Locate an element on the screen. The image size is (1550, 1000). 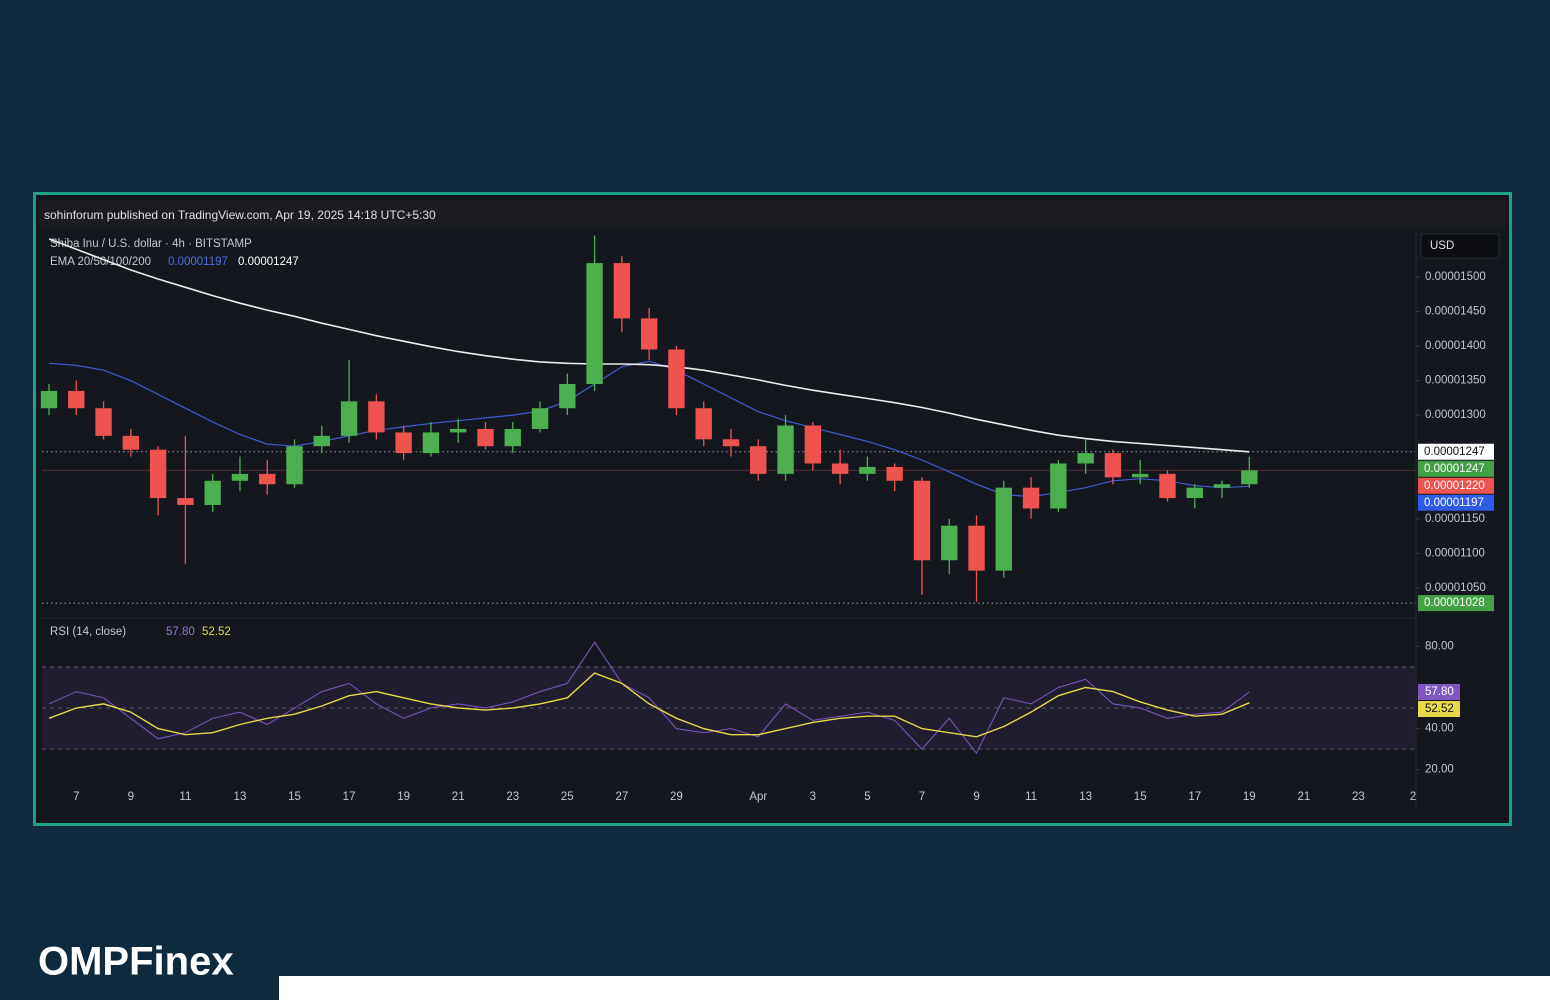
y-tick-label: 0.00001150 is located at coordinates (1455, 519).